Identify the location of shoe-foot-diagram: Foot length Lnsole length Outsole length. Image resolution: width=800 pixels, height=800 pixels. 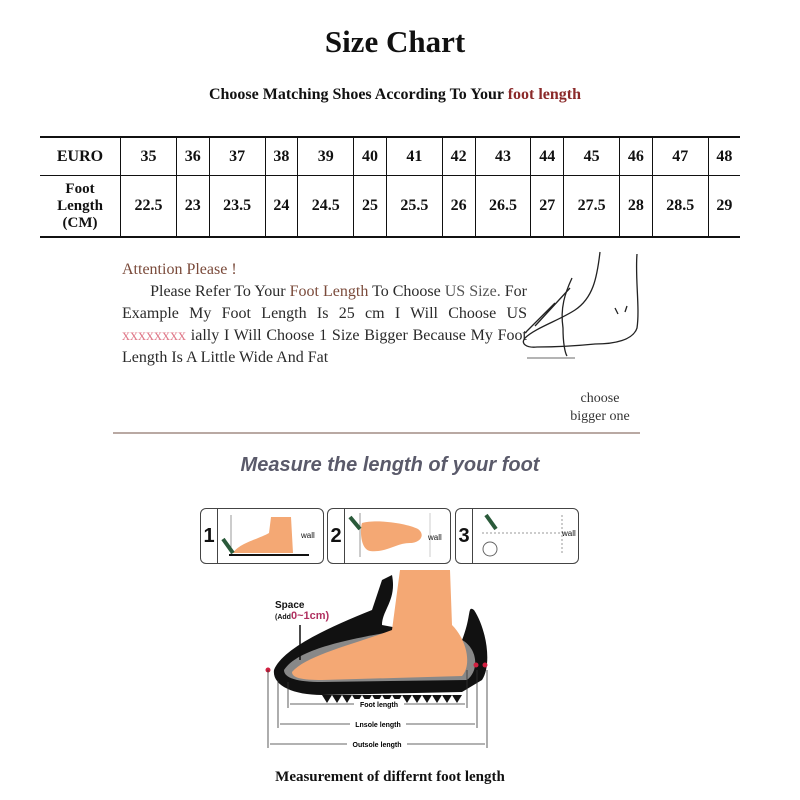
(376, 659).